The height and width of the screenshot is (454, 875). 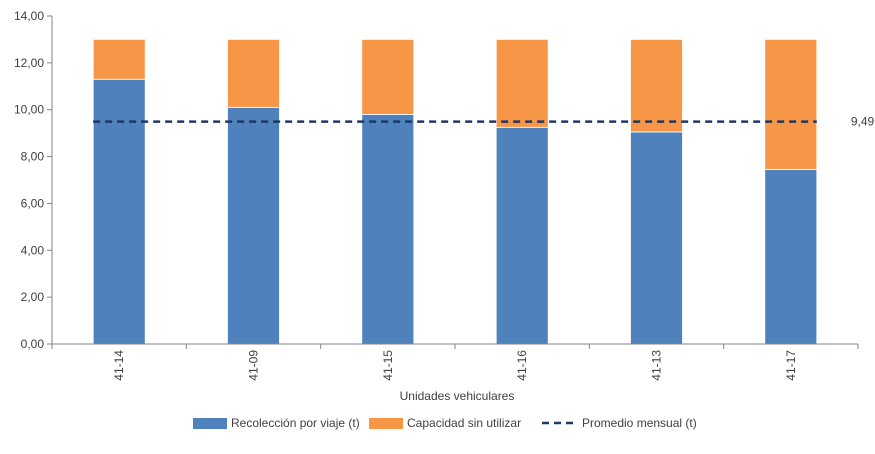 I want to click on y-tick-label: 14,00, so click(x=29, y=16).